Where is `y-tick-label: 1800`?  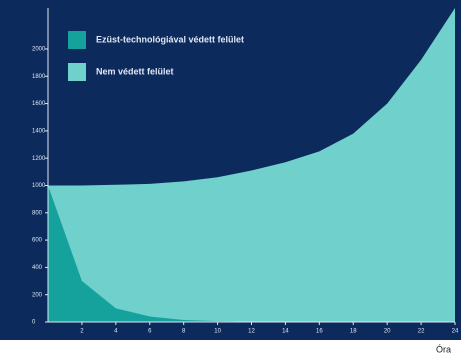 y-tick-label: 1800 is located at coordinates (39, 77).